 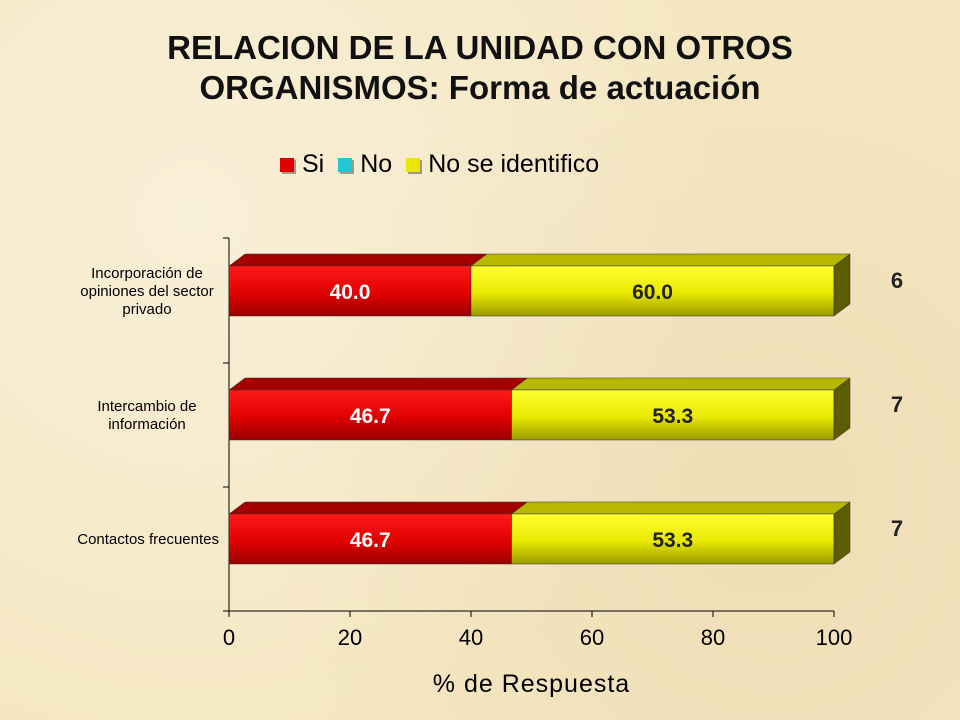 What do you see at coordinates (713, 637) in the screenshot?
I see `x-tick-label: 80` at bounding box center [713, 637].